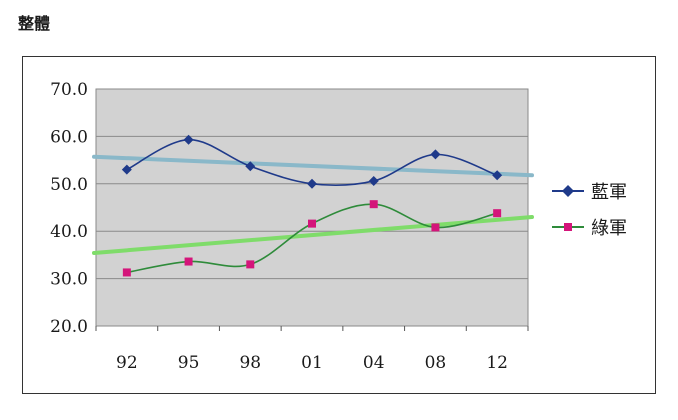  What do you see at coordinates (568, 227) in the screenshot?
I see `legend-marker-green` at bounding box center [568, 227].